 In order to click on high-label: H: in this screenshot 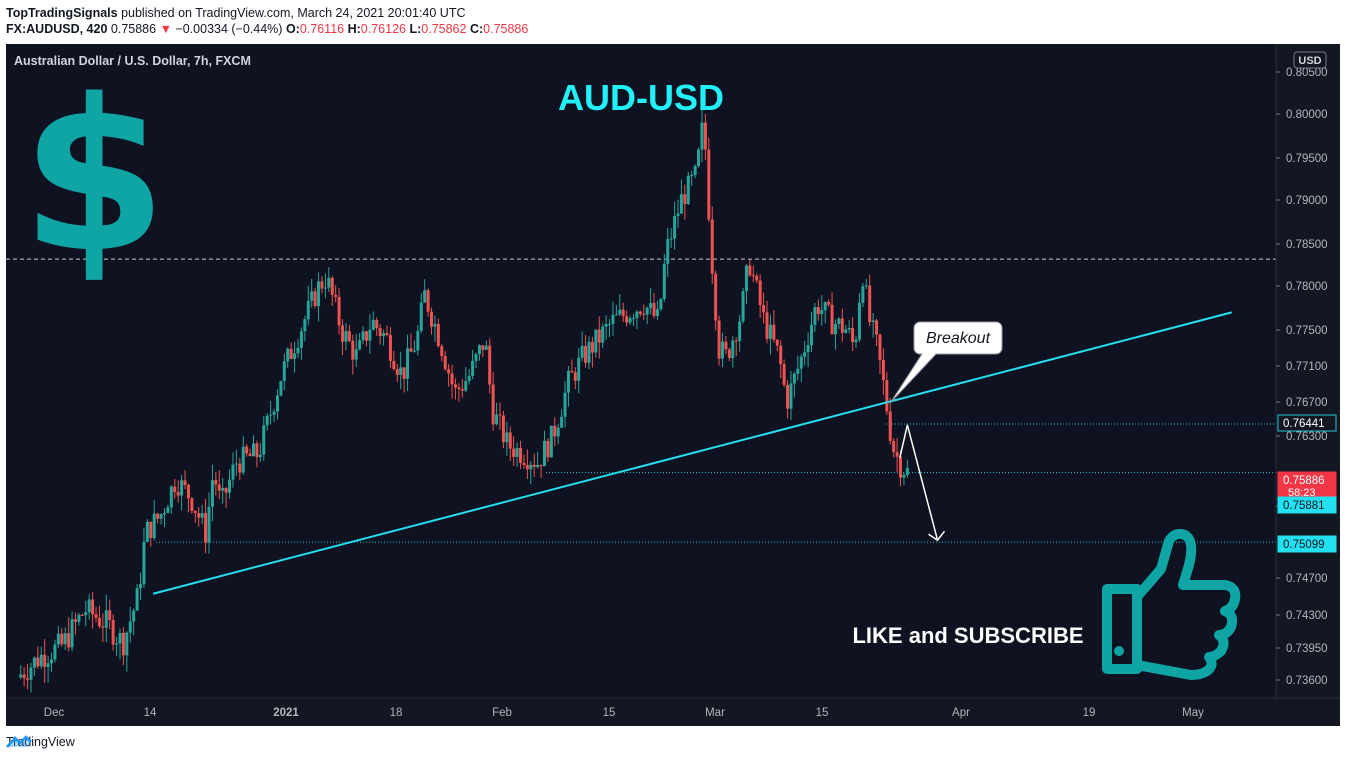, I will do `click(354, 29)`.